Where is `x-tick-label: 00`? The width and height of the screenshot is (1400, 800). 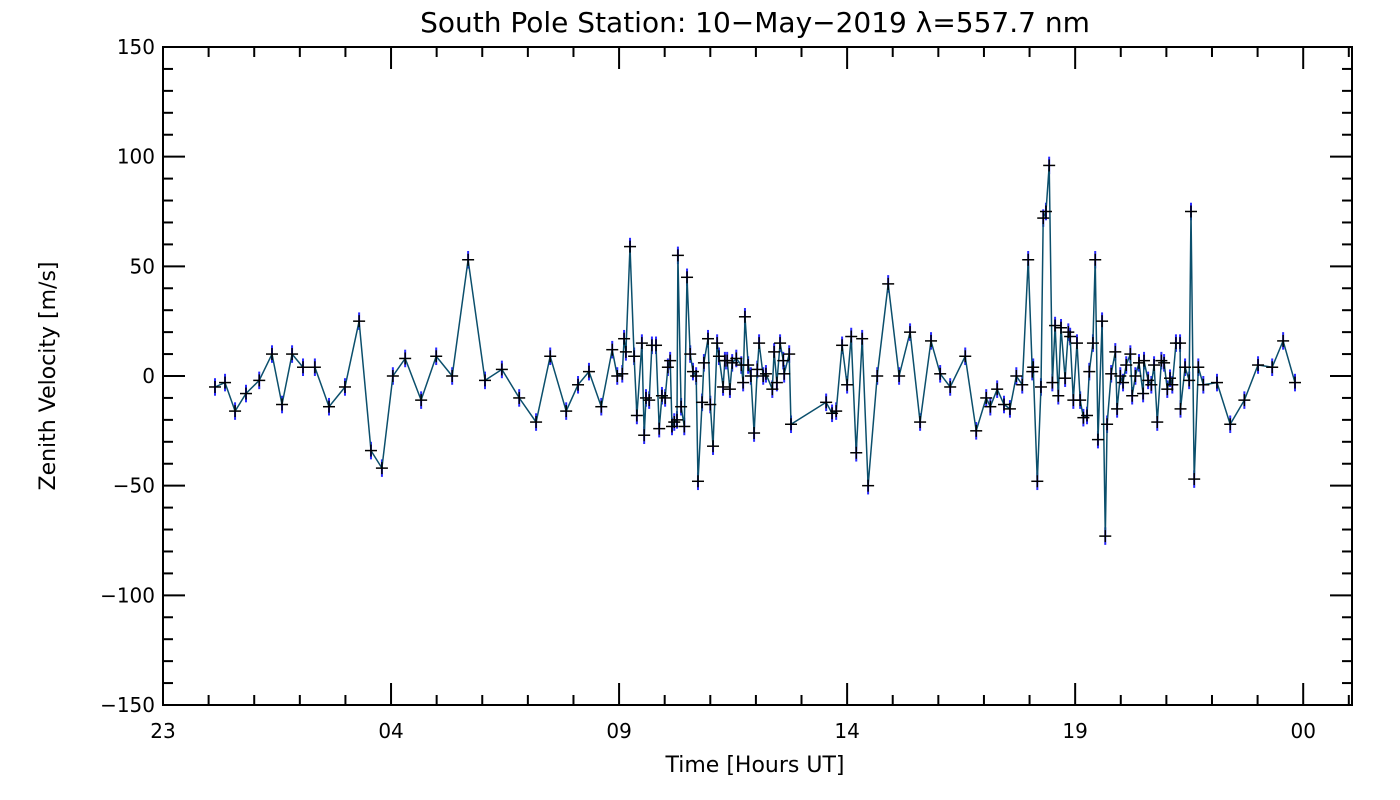
x-tick-label: 00 is located at coordinates (1302, 731).